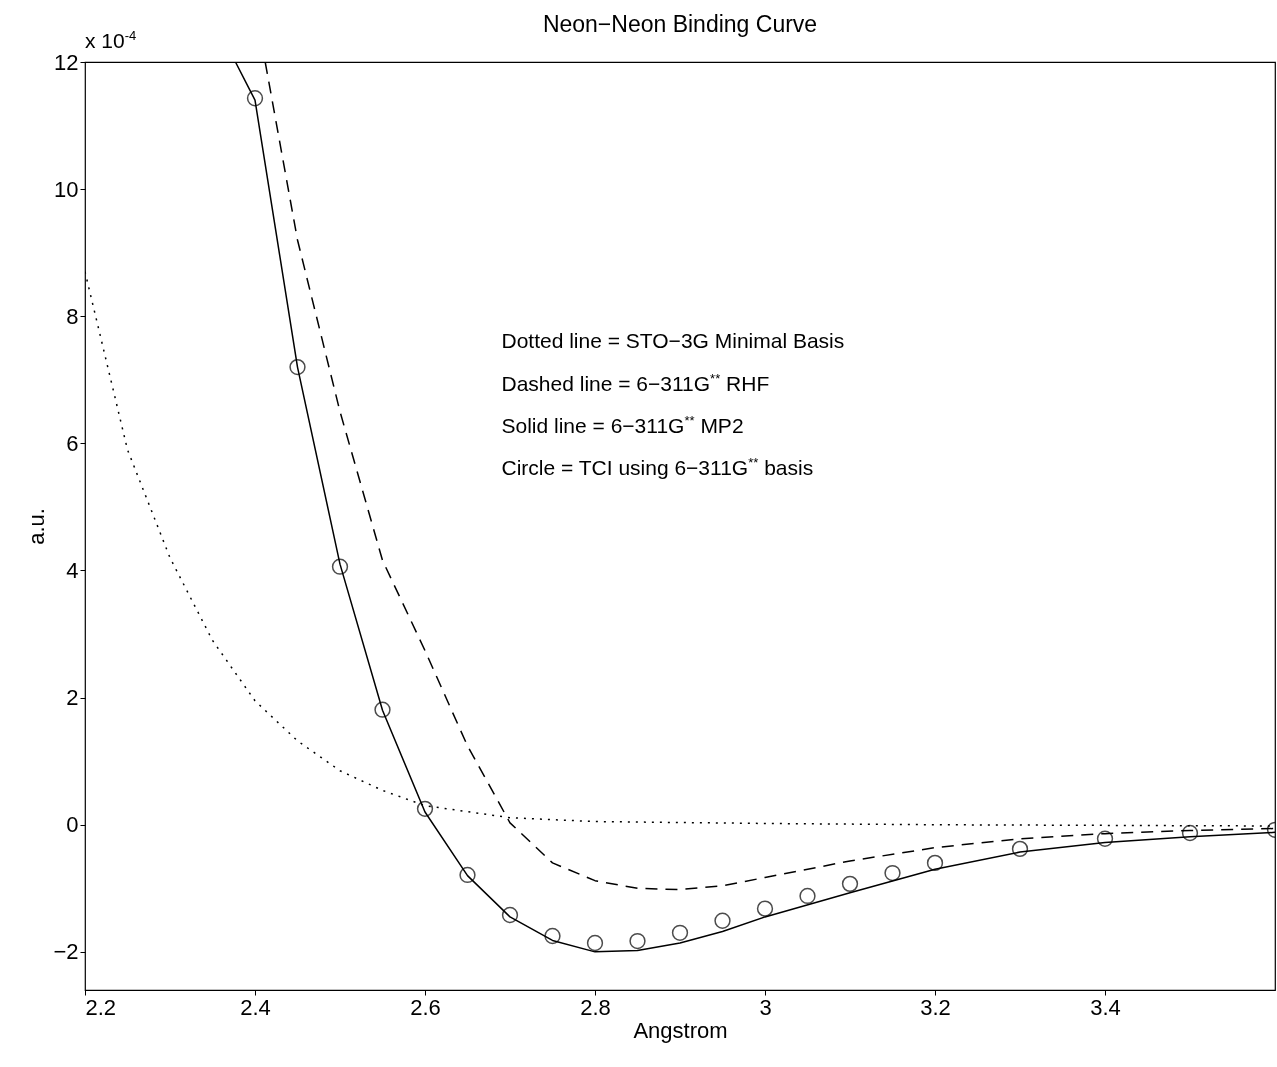 The height and width of the screenshot is (1067, 1277). Describe the element at coordinates (425, 1007) in the screenshot. I see `x-tick-label: 2.6` at that location.